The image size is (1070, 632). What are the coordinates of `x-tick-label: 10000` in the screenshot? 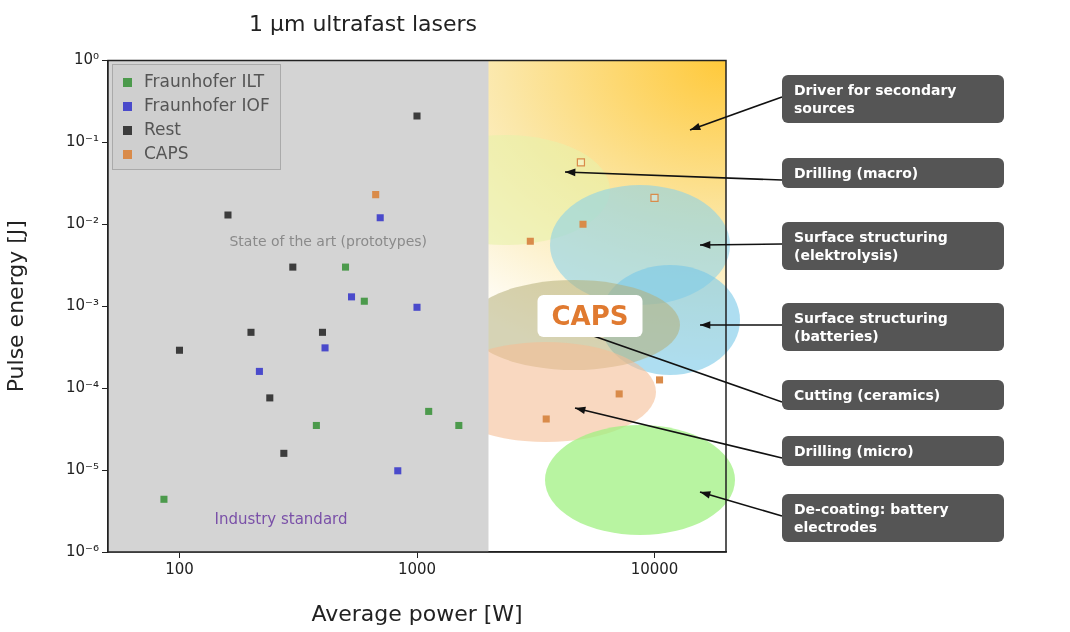 It's located at (654, 568).